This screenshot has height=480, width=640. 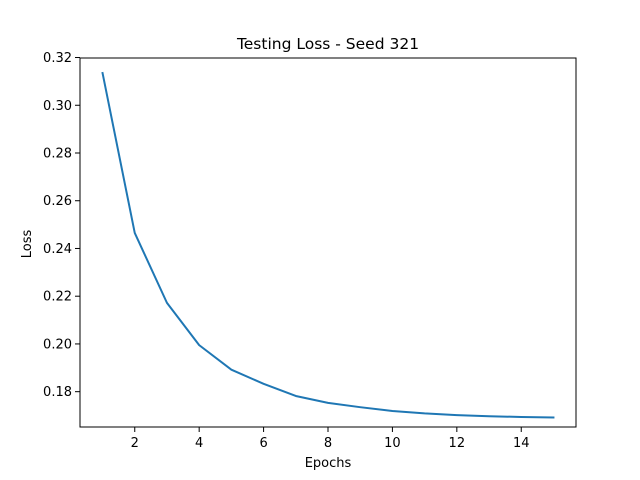 What do you see at coordinates (327, 44) in the screenshot?
I see `chart-title: Testing Loss - Seed 321` at bounding box center [327, 44].